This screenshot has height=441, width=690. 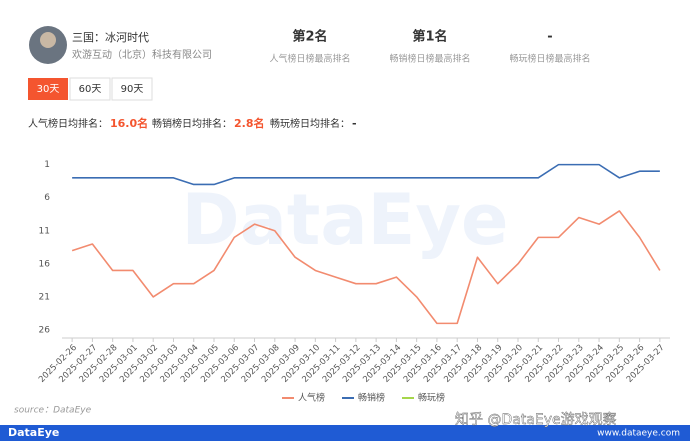 What do you see at coordinates (192, 123) in the screenshot?
I see `average-label: 畅销榜日均排名：` at bounding box center [192, 123].